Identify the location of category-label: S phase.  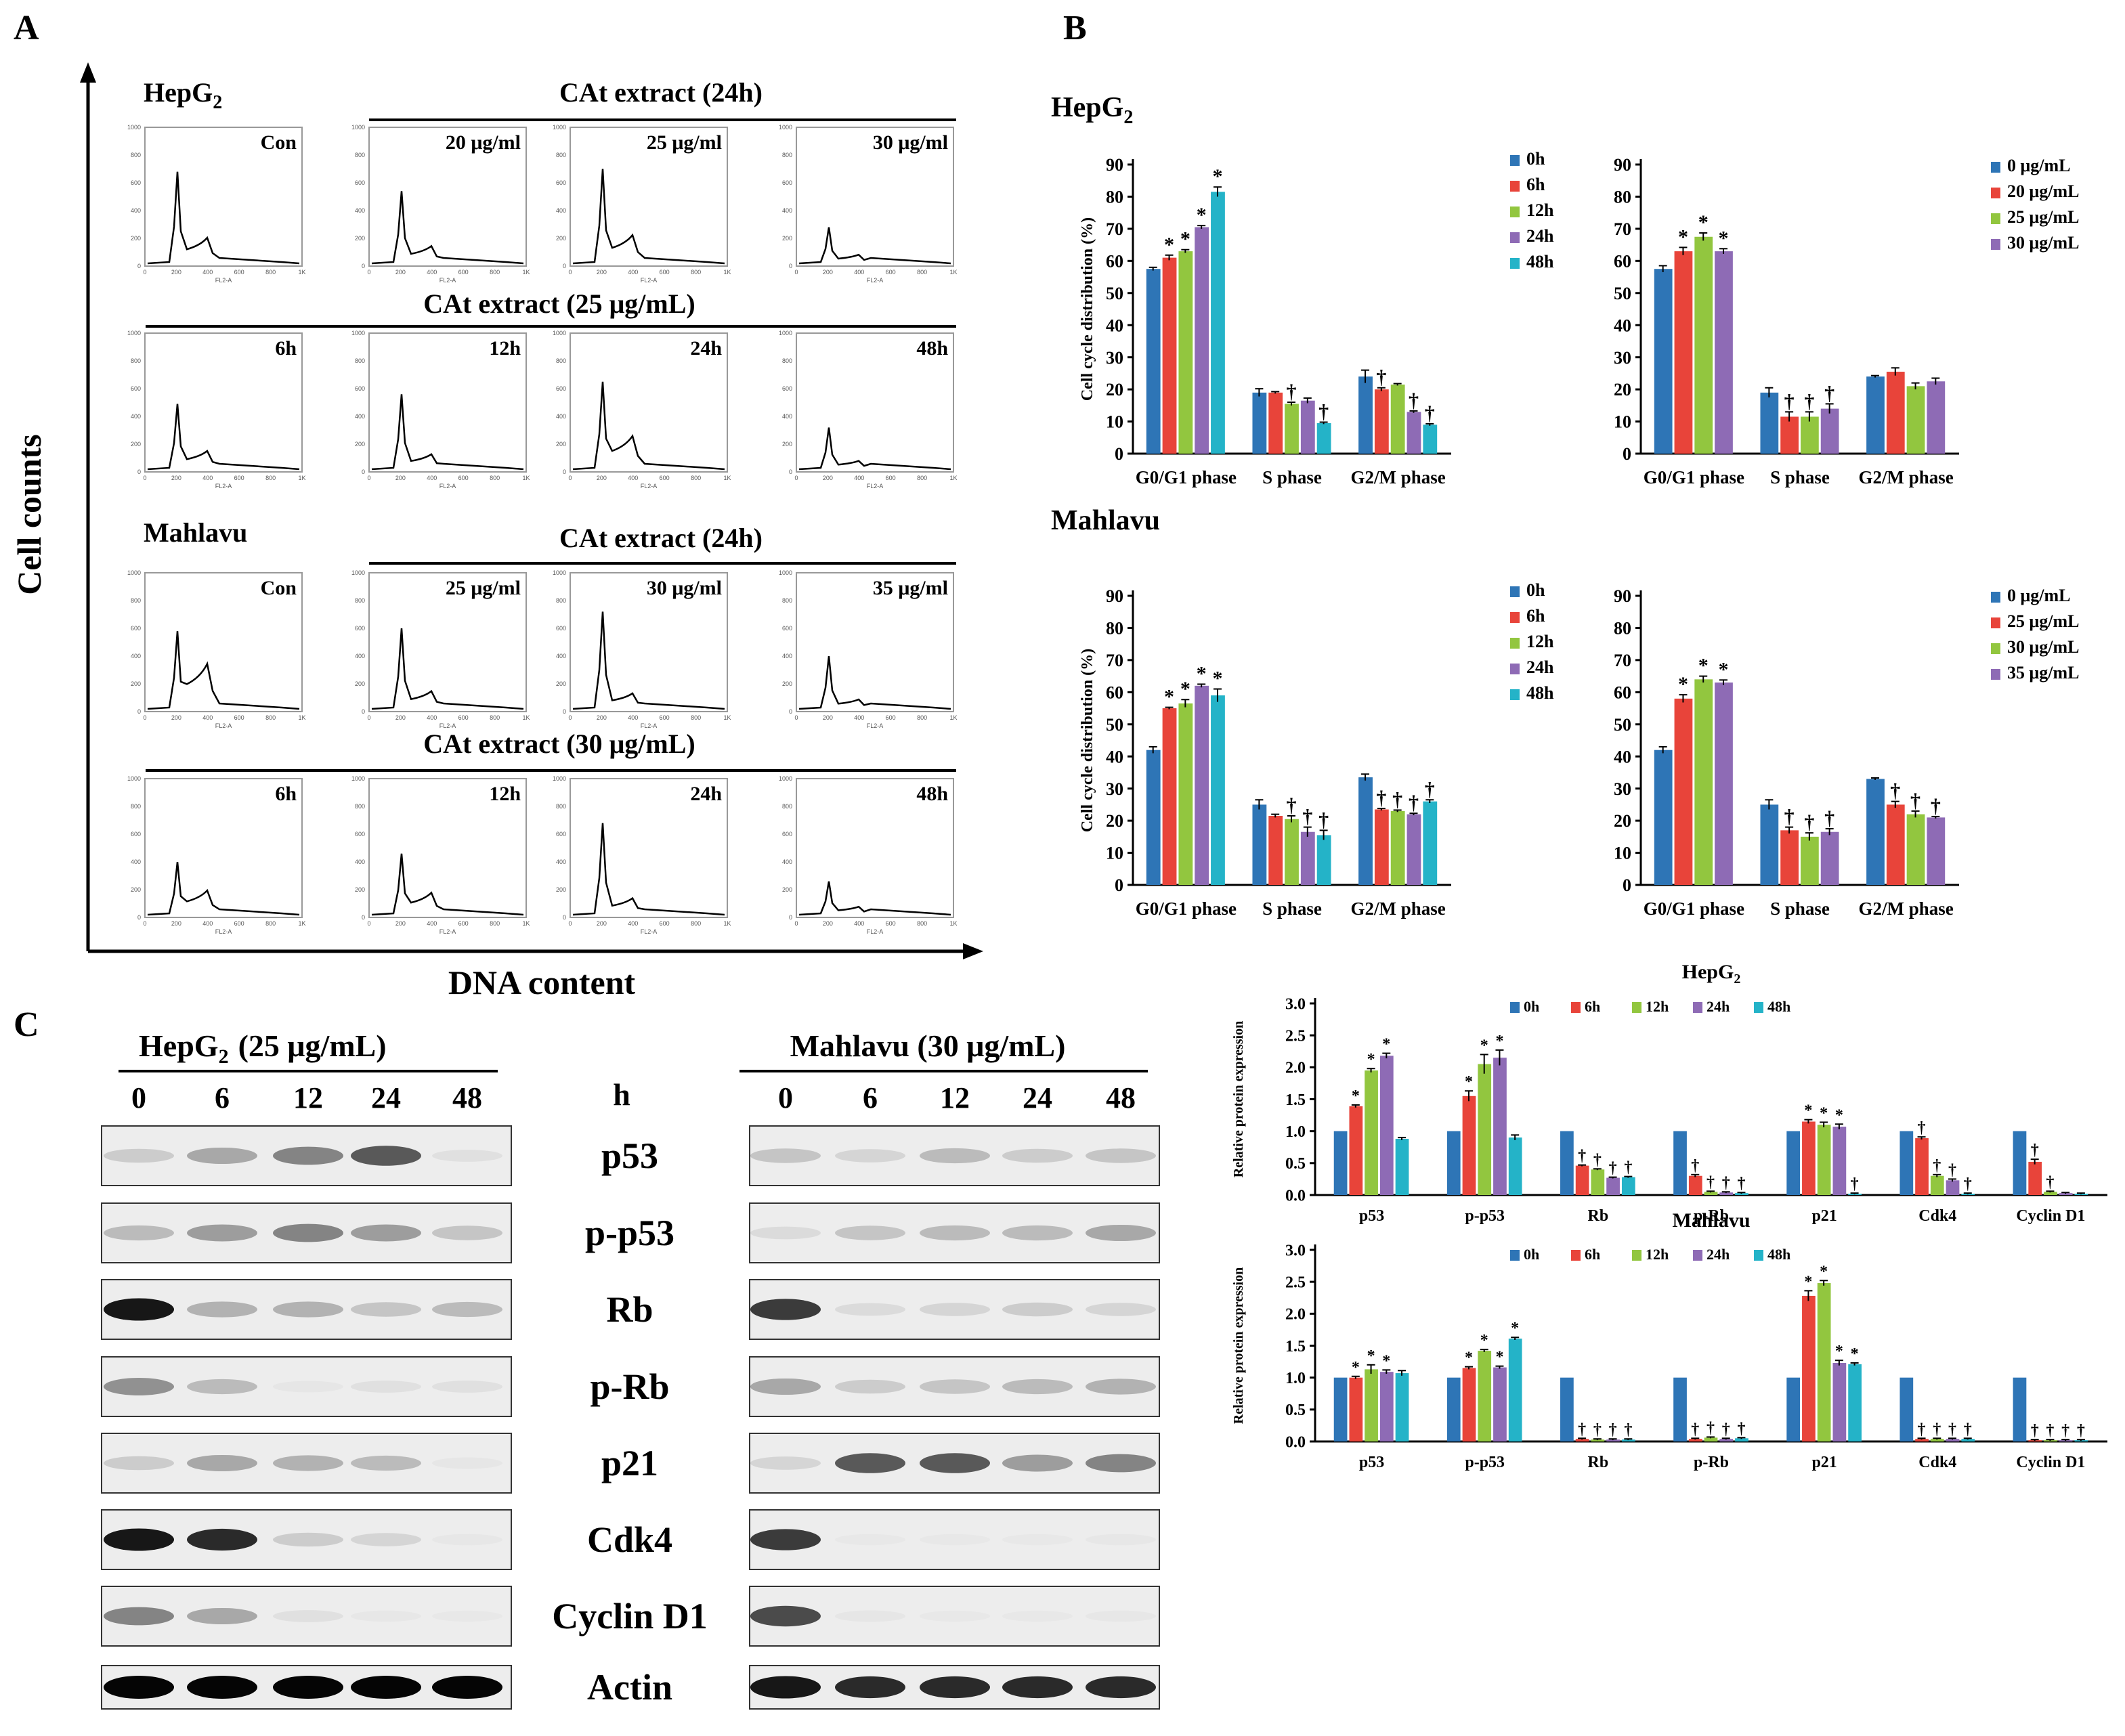
(1800, 908).